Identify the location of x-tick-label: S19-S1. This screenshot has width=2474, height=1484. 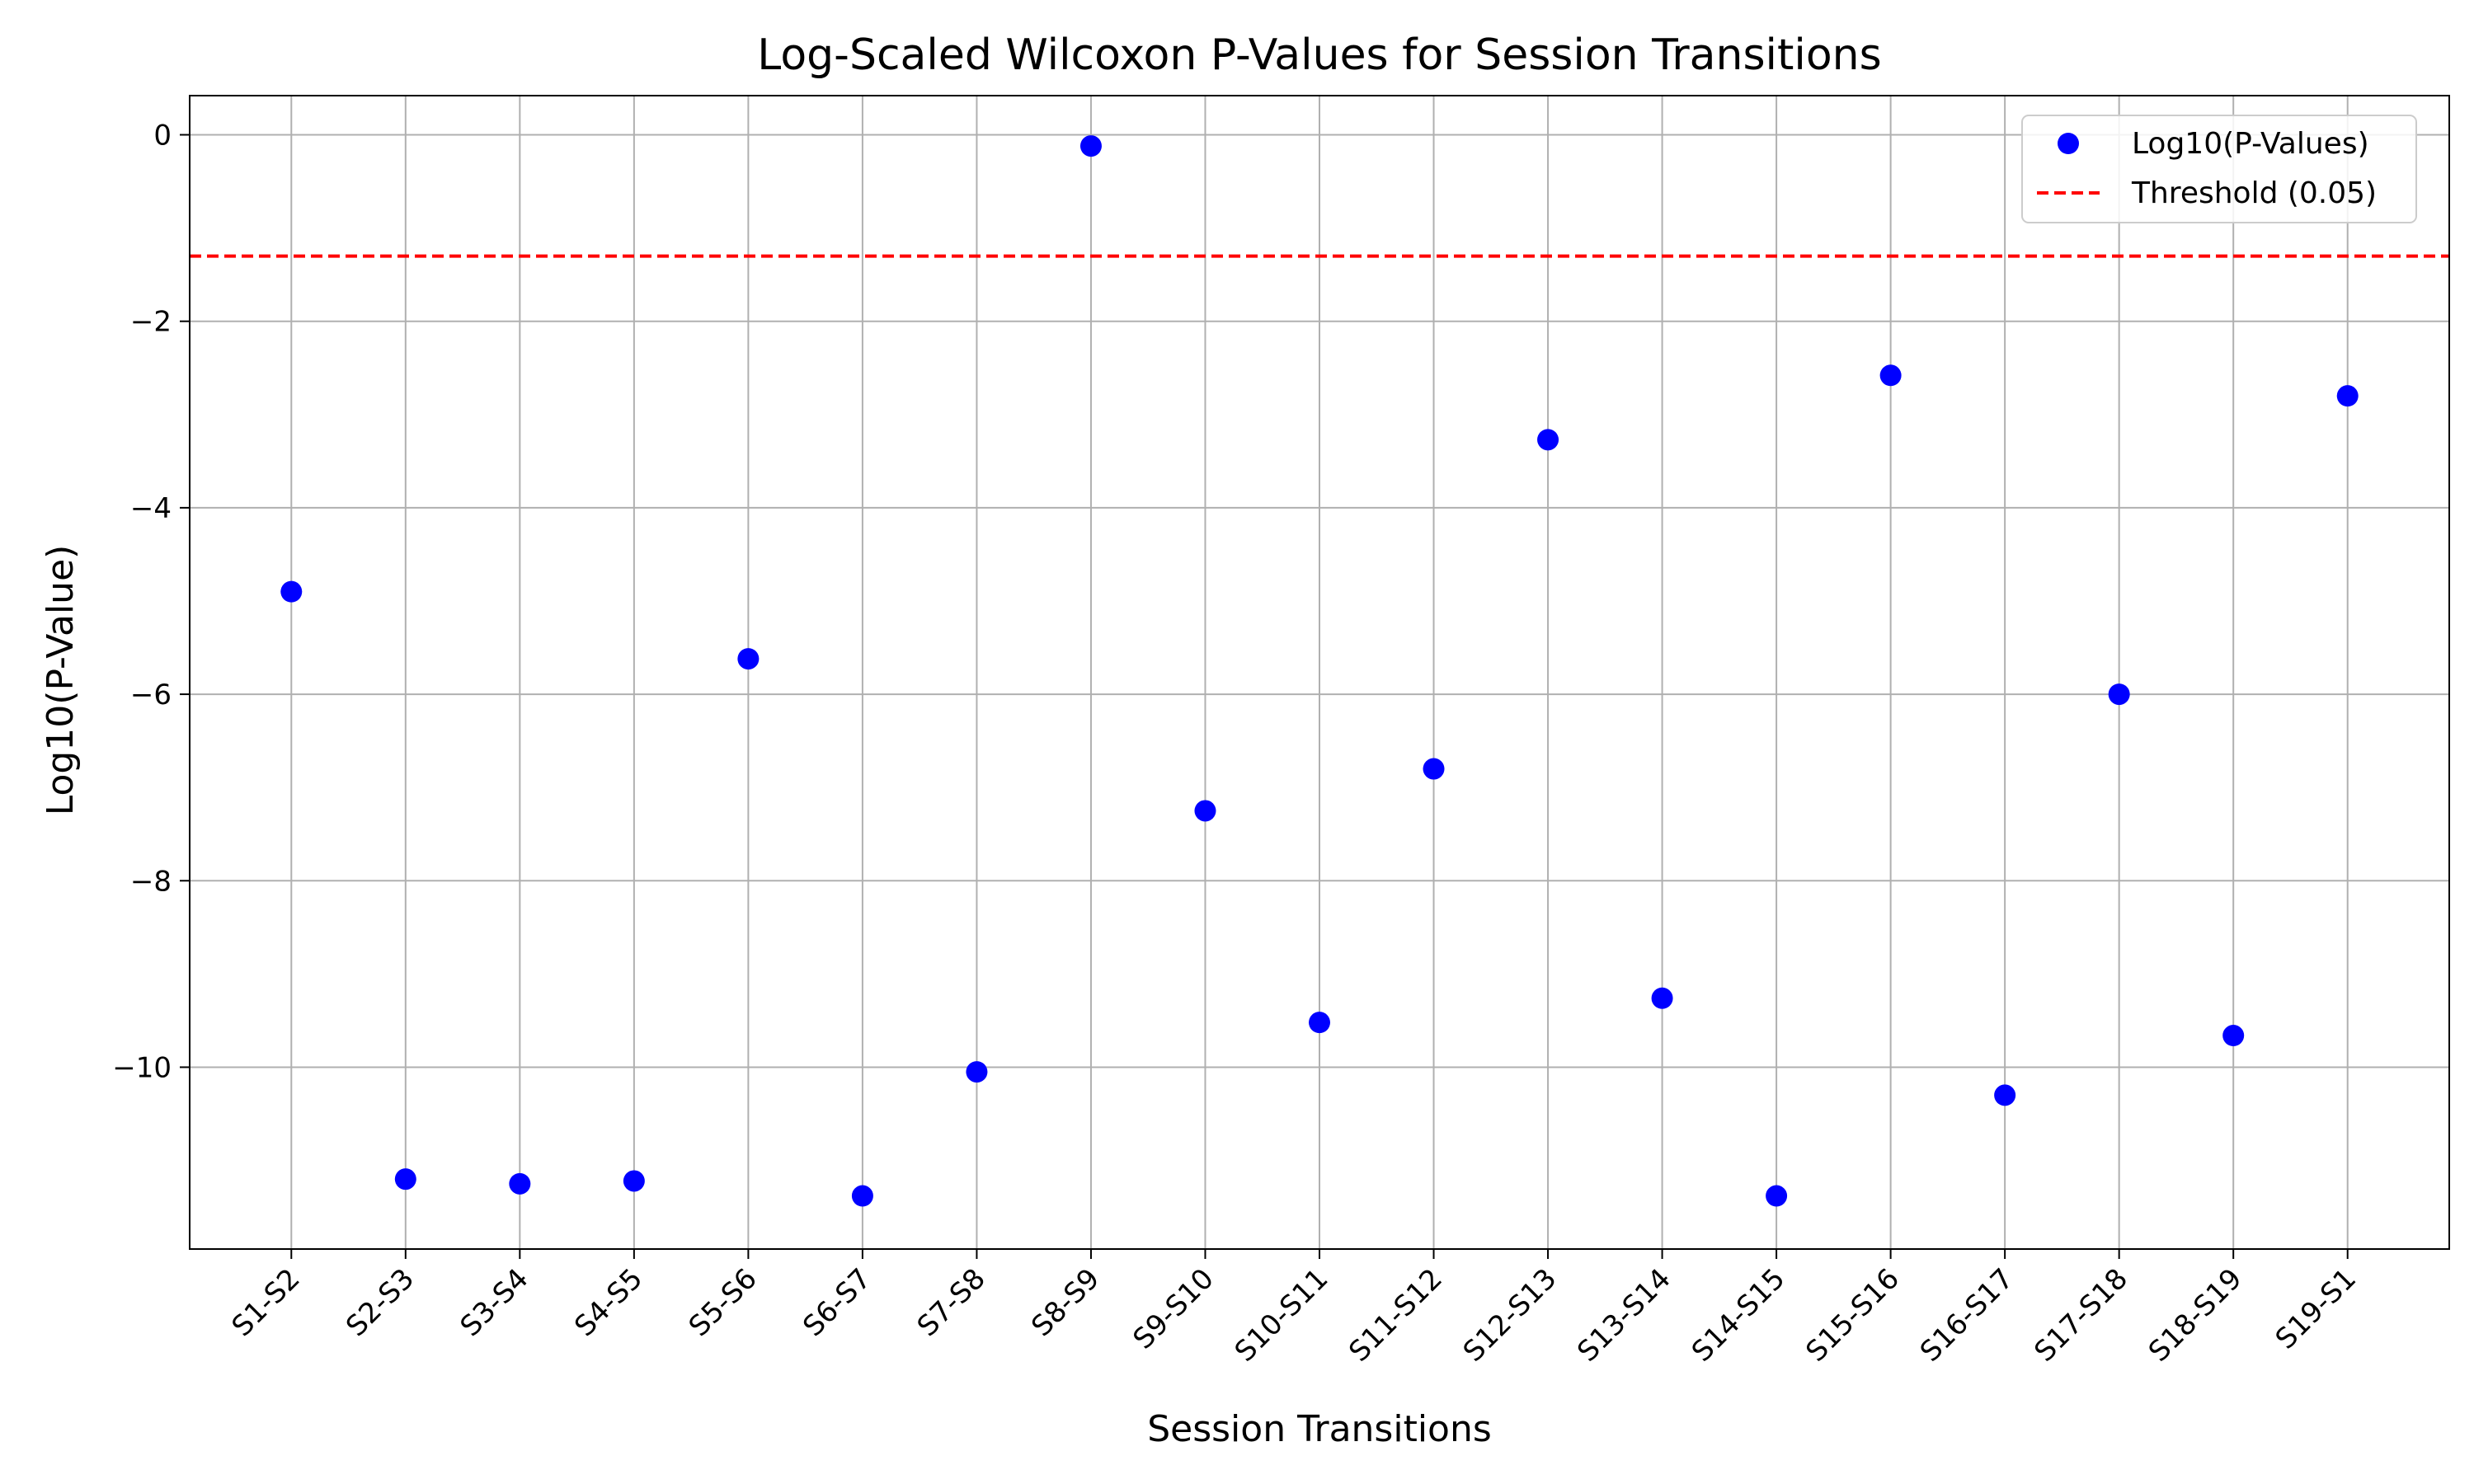
(2316, 1308).